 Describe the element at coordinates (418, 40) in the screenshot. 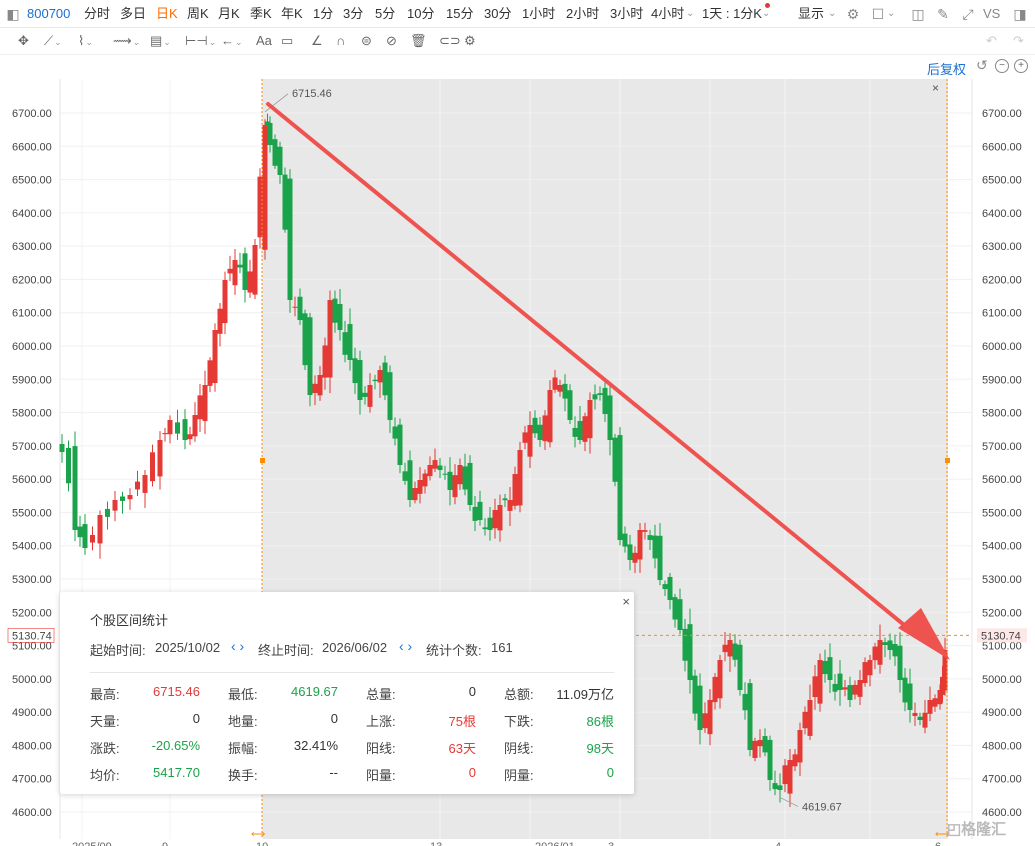

I see `trash-icon: 🗑` at that location.